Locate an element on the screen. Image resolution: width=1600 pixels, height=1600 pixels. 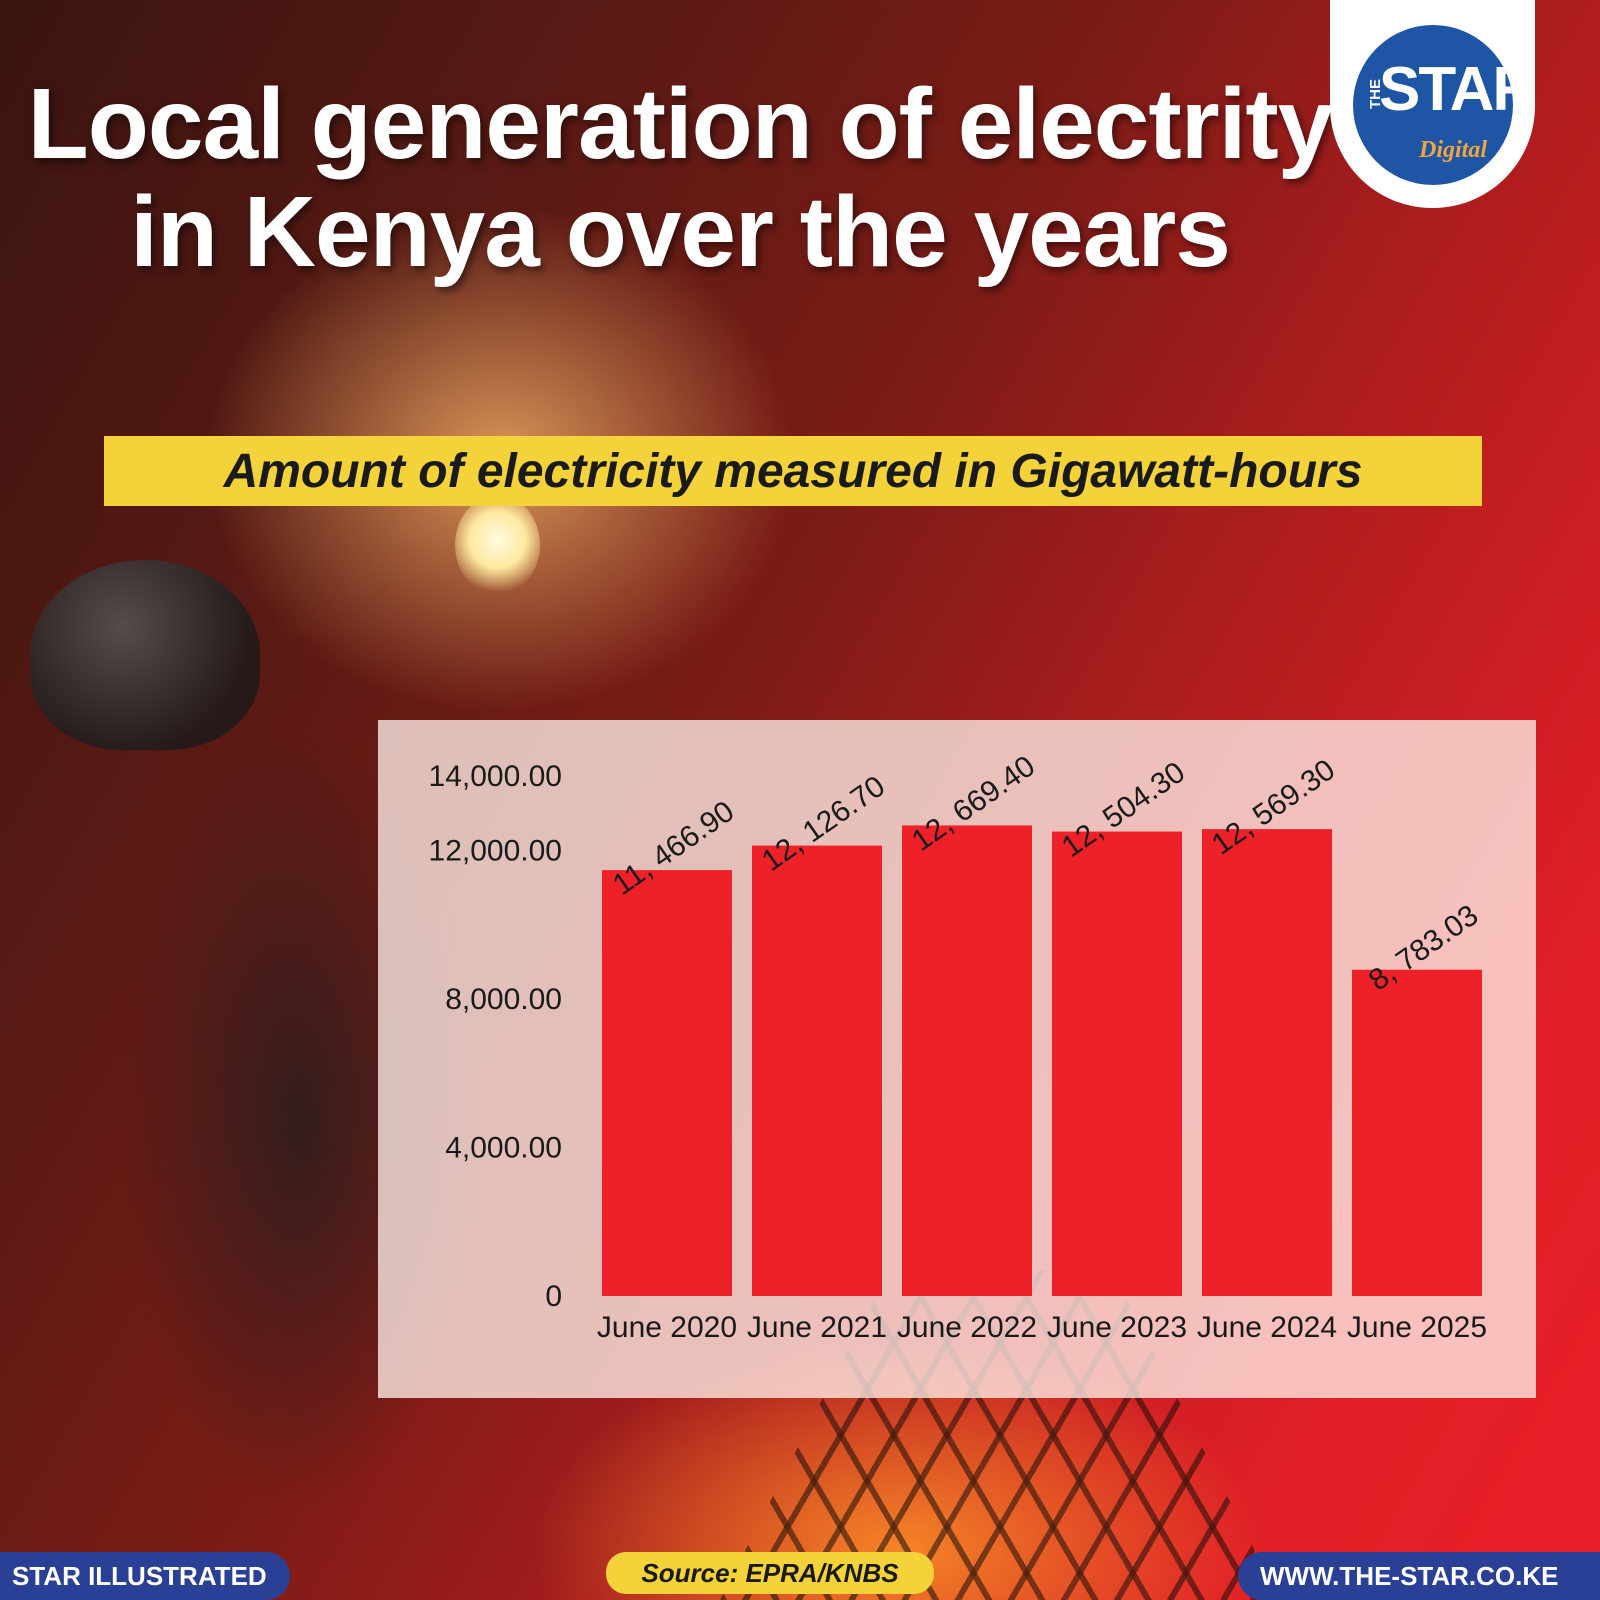
light-bulb-glow is located at coordinates (497, 545).